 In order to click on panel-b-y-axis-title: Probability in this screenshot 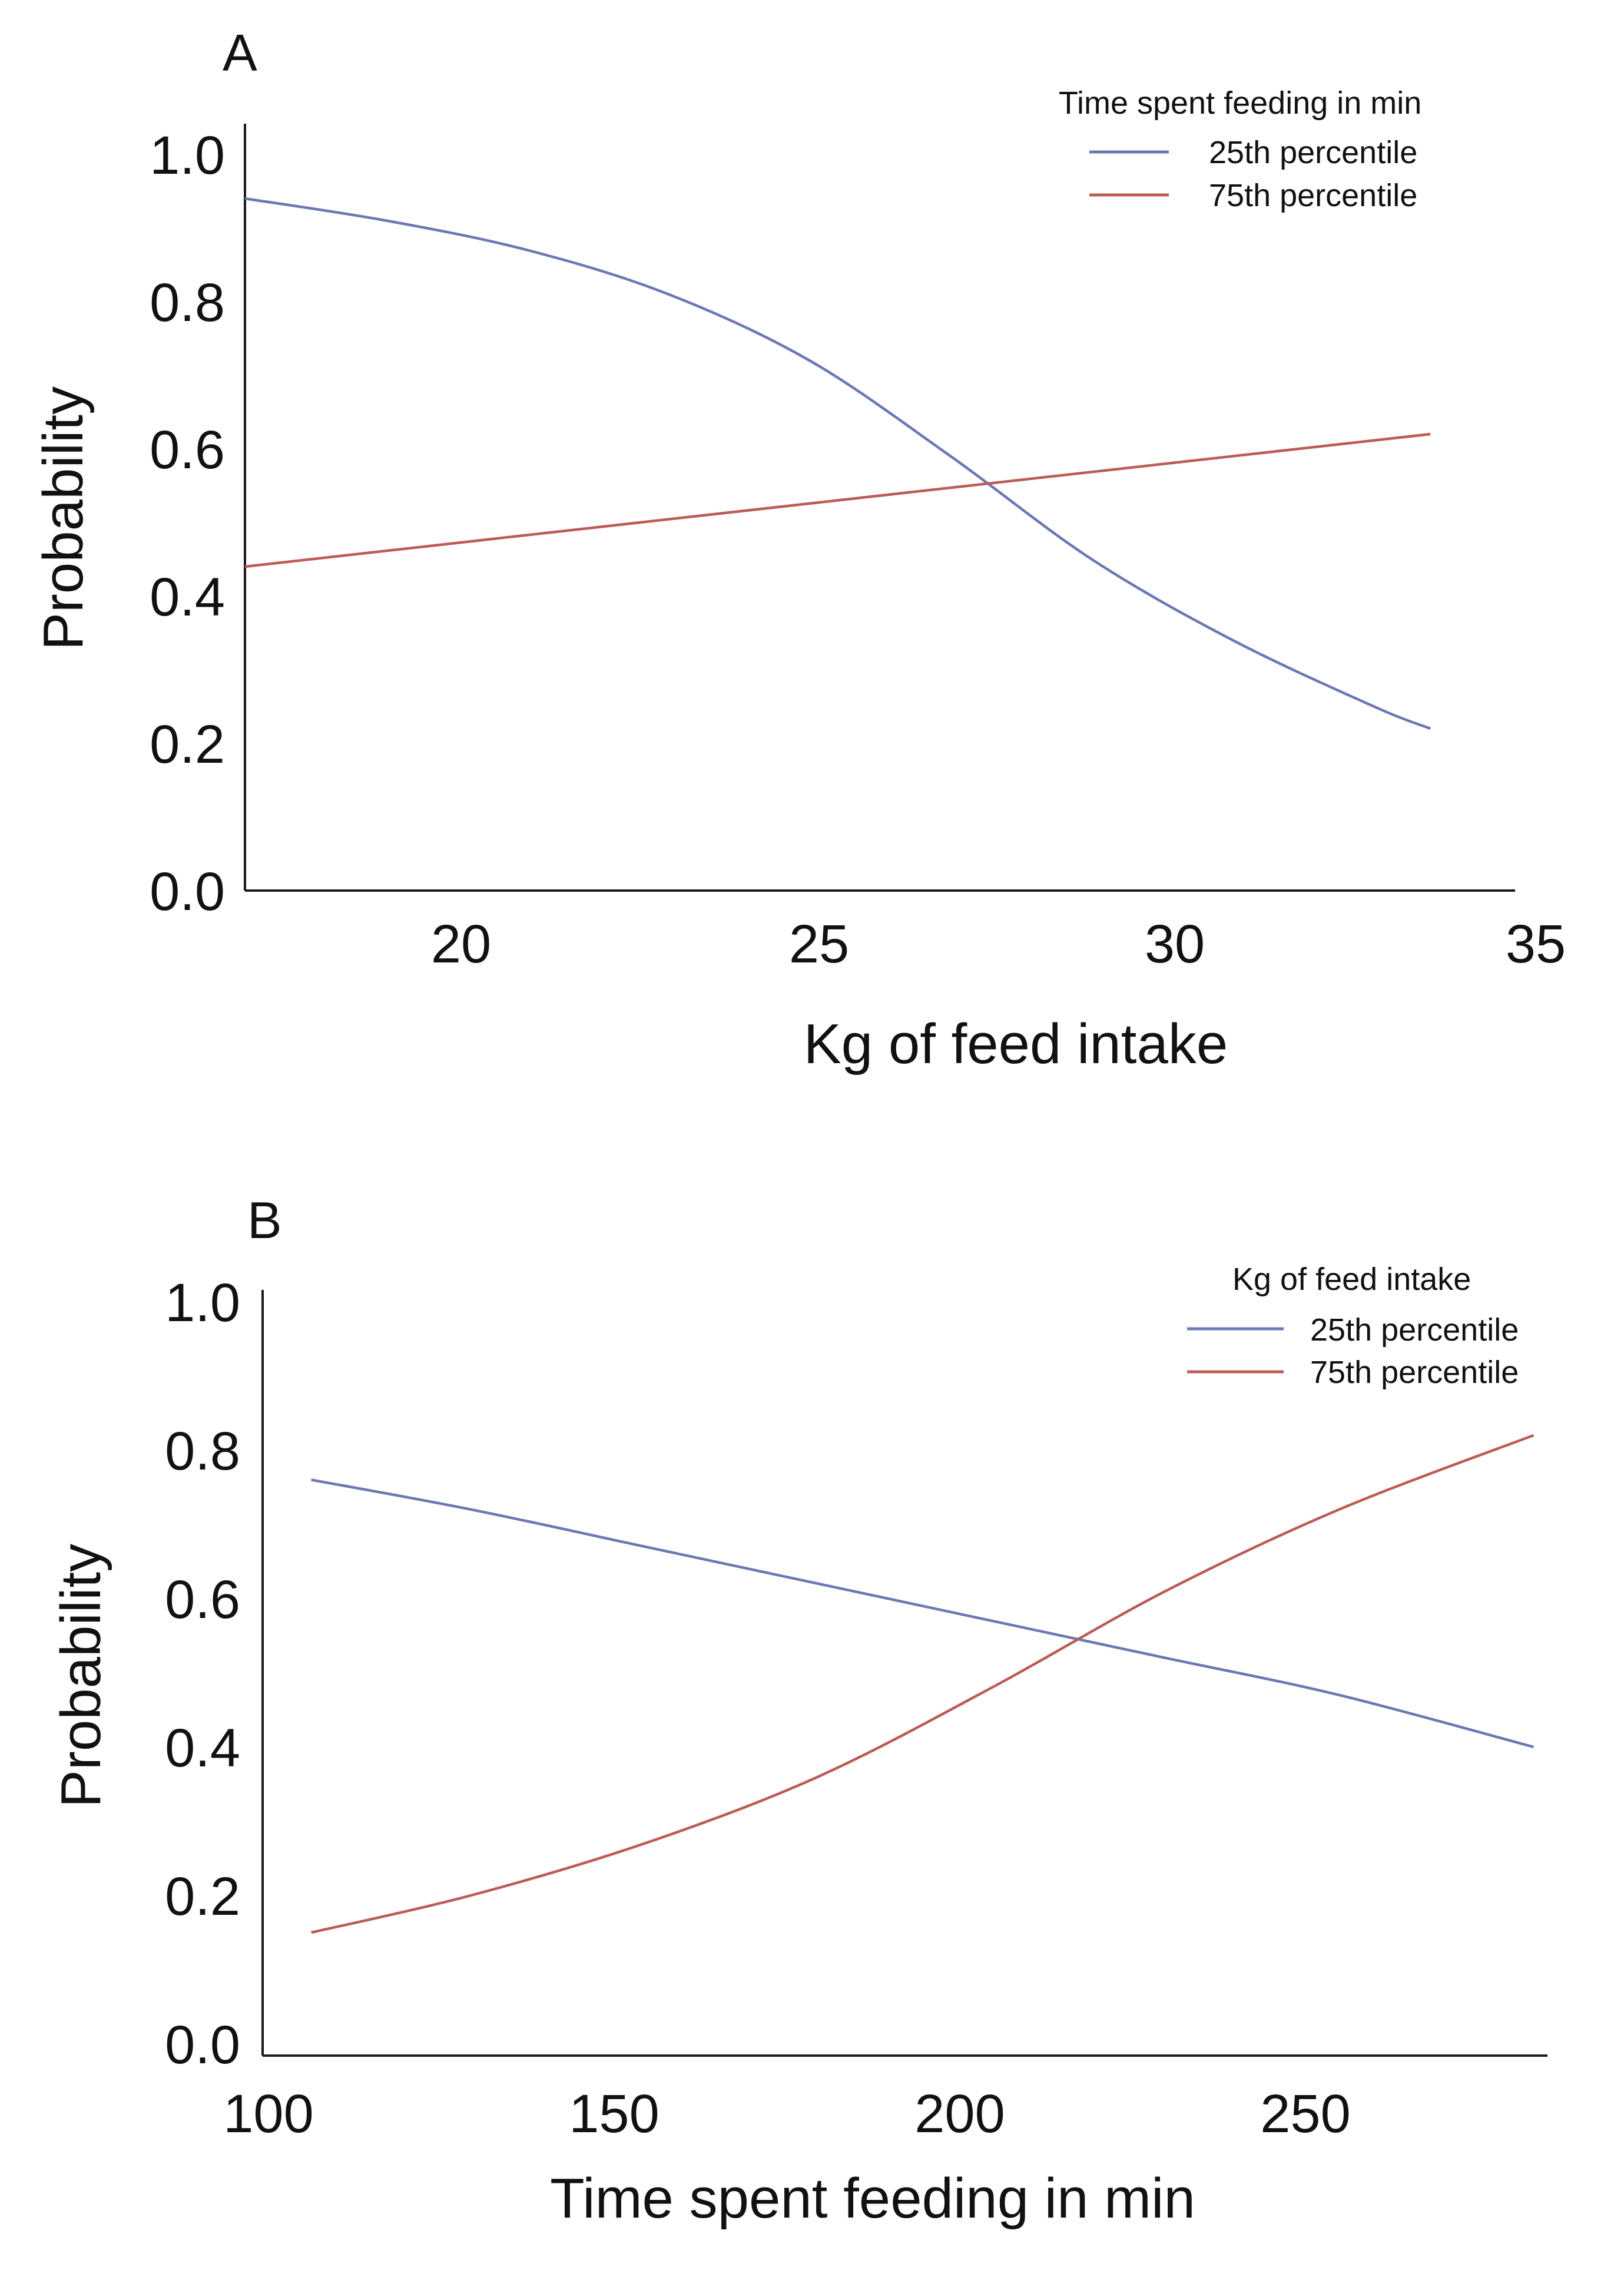, I will do `click(80, 1676)`.